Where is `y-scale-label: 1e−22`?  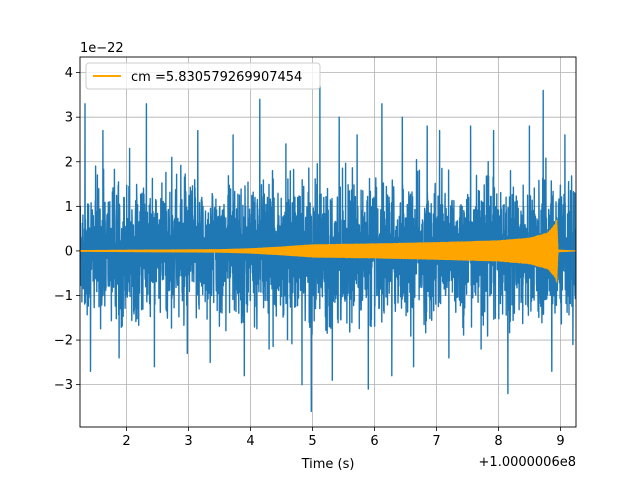 y-scale-label: 1e−22 is located at coordinates (102, 48).